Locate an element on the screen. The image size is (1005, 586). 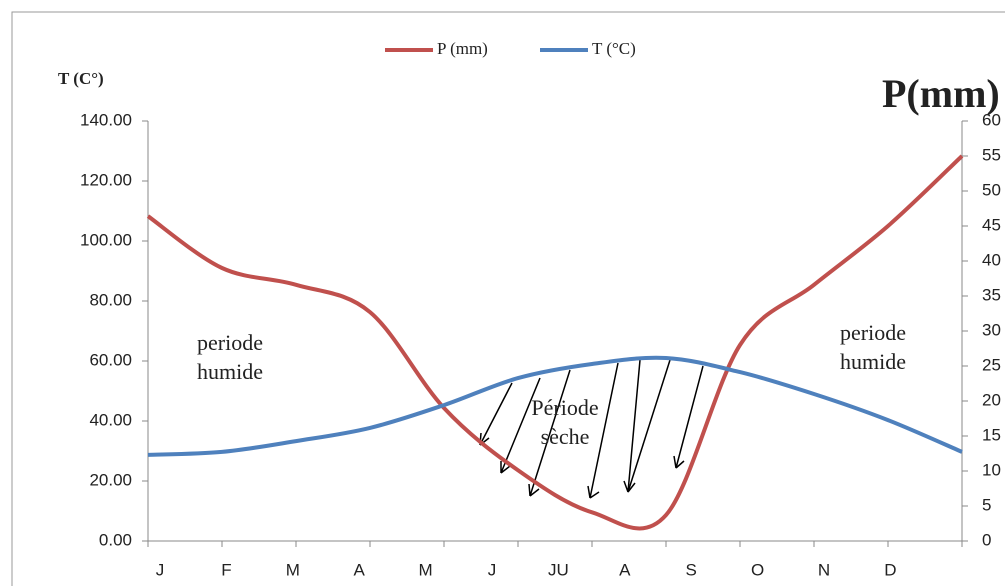
x-tick-label: O is located at coordinates (757, 569).